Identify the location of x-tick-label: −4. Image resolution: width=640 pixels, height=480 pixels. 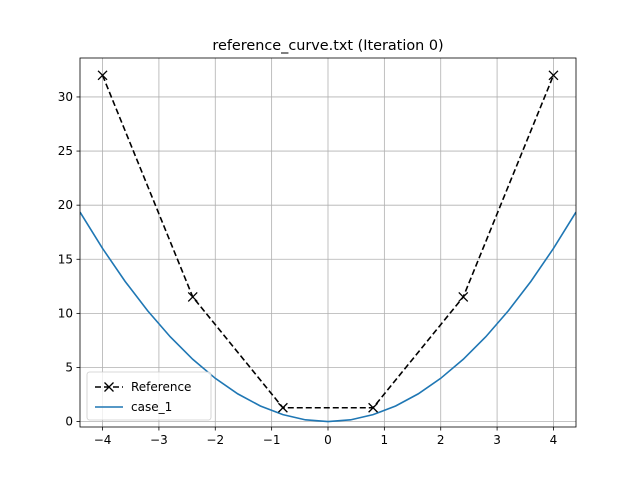
(103, 440).